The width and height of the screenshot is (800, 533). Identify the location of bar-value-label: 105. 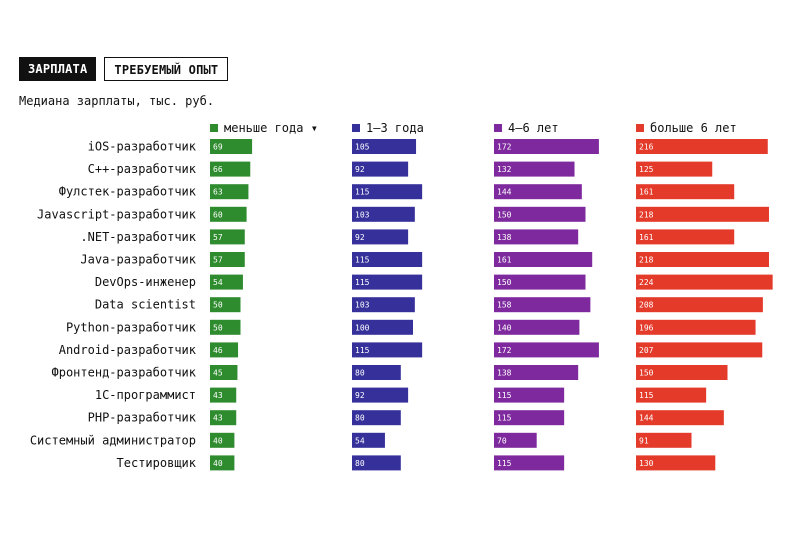
(362, 147).